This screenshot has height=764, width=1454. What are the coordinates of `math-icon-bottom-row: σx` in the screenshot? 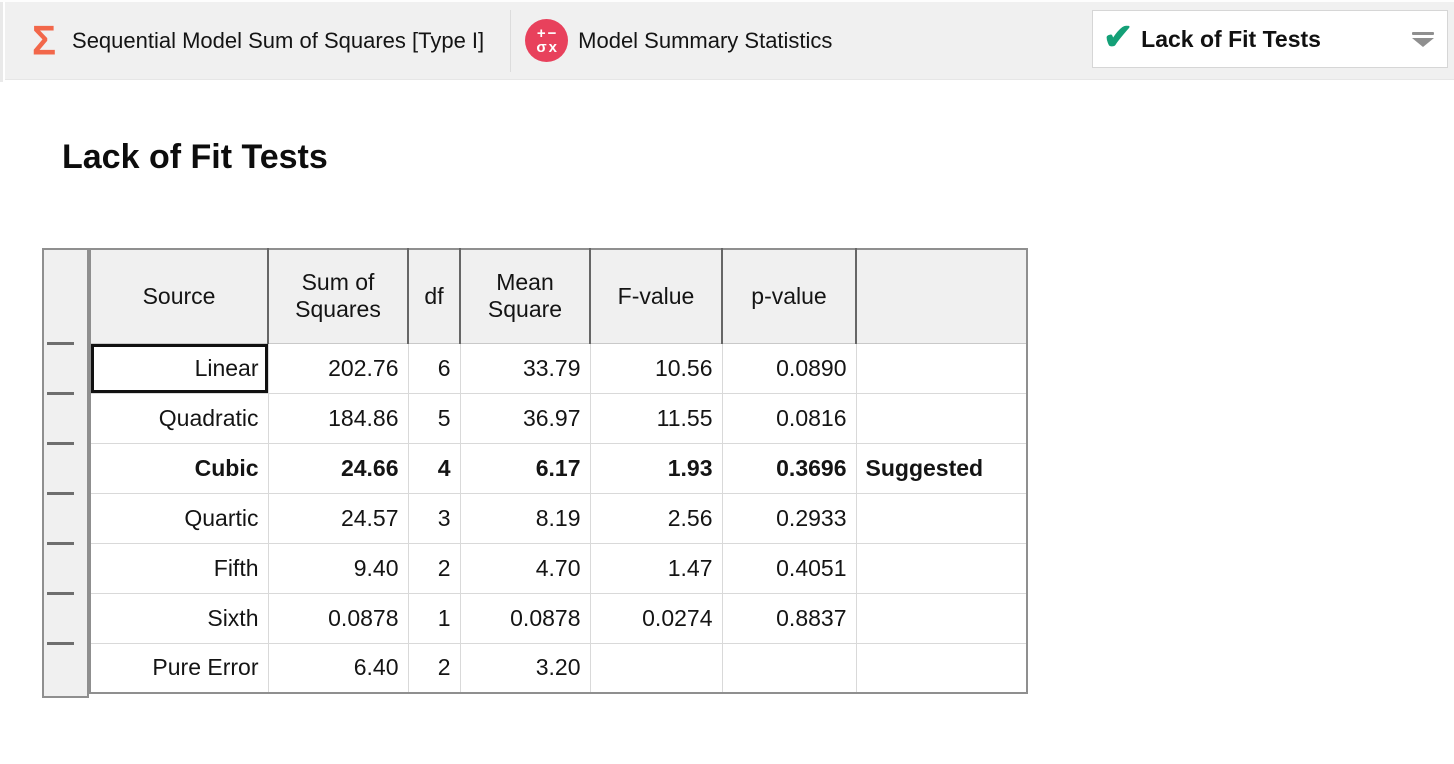 It's located at (547, 47).